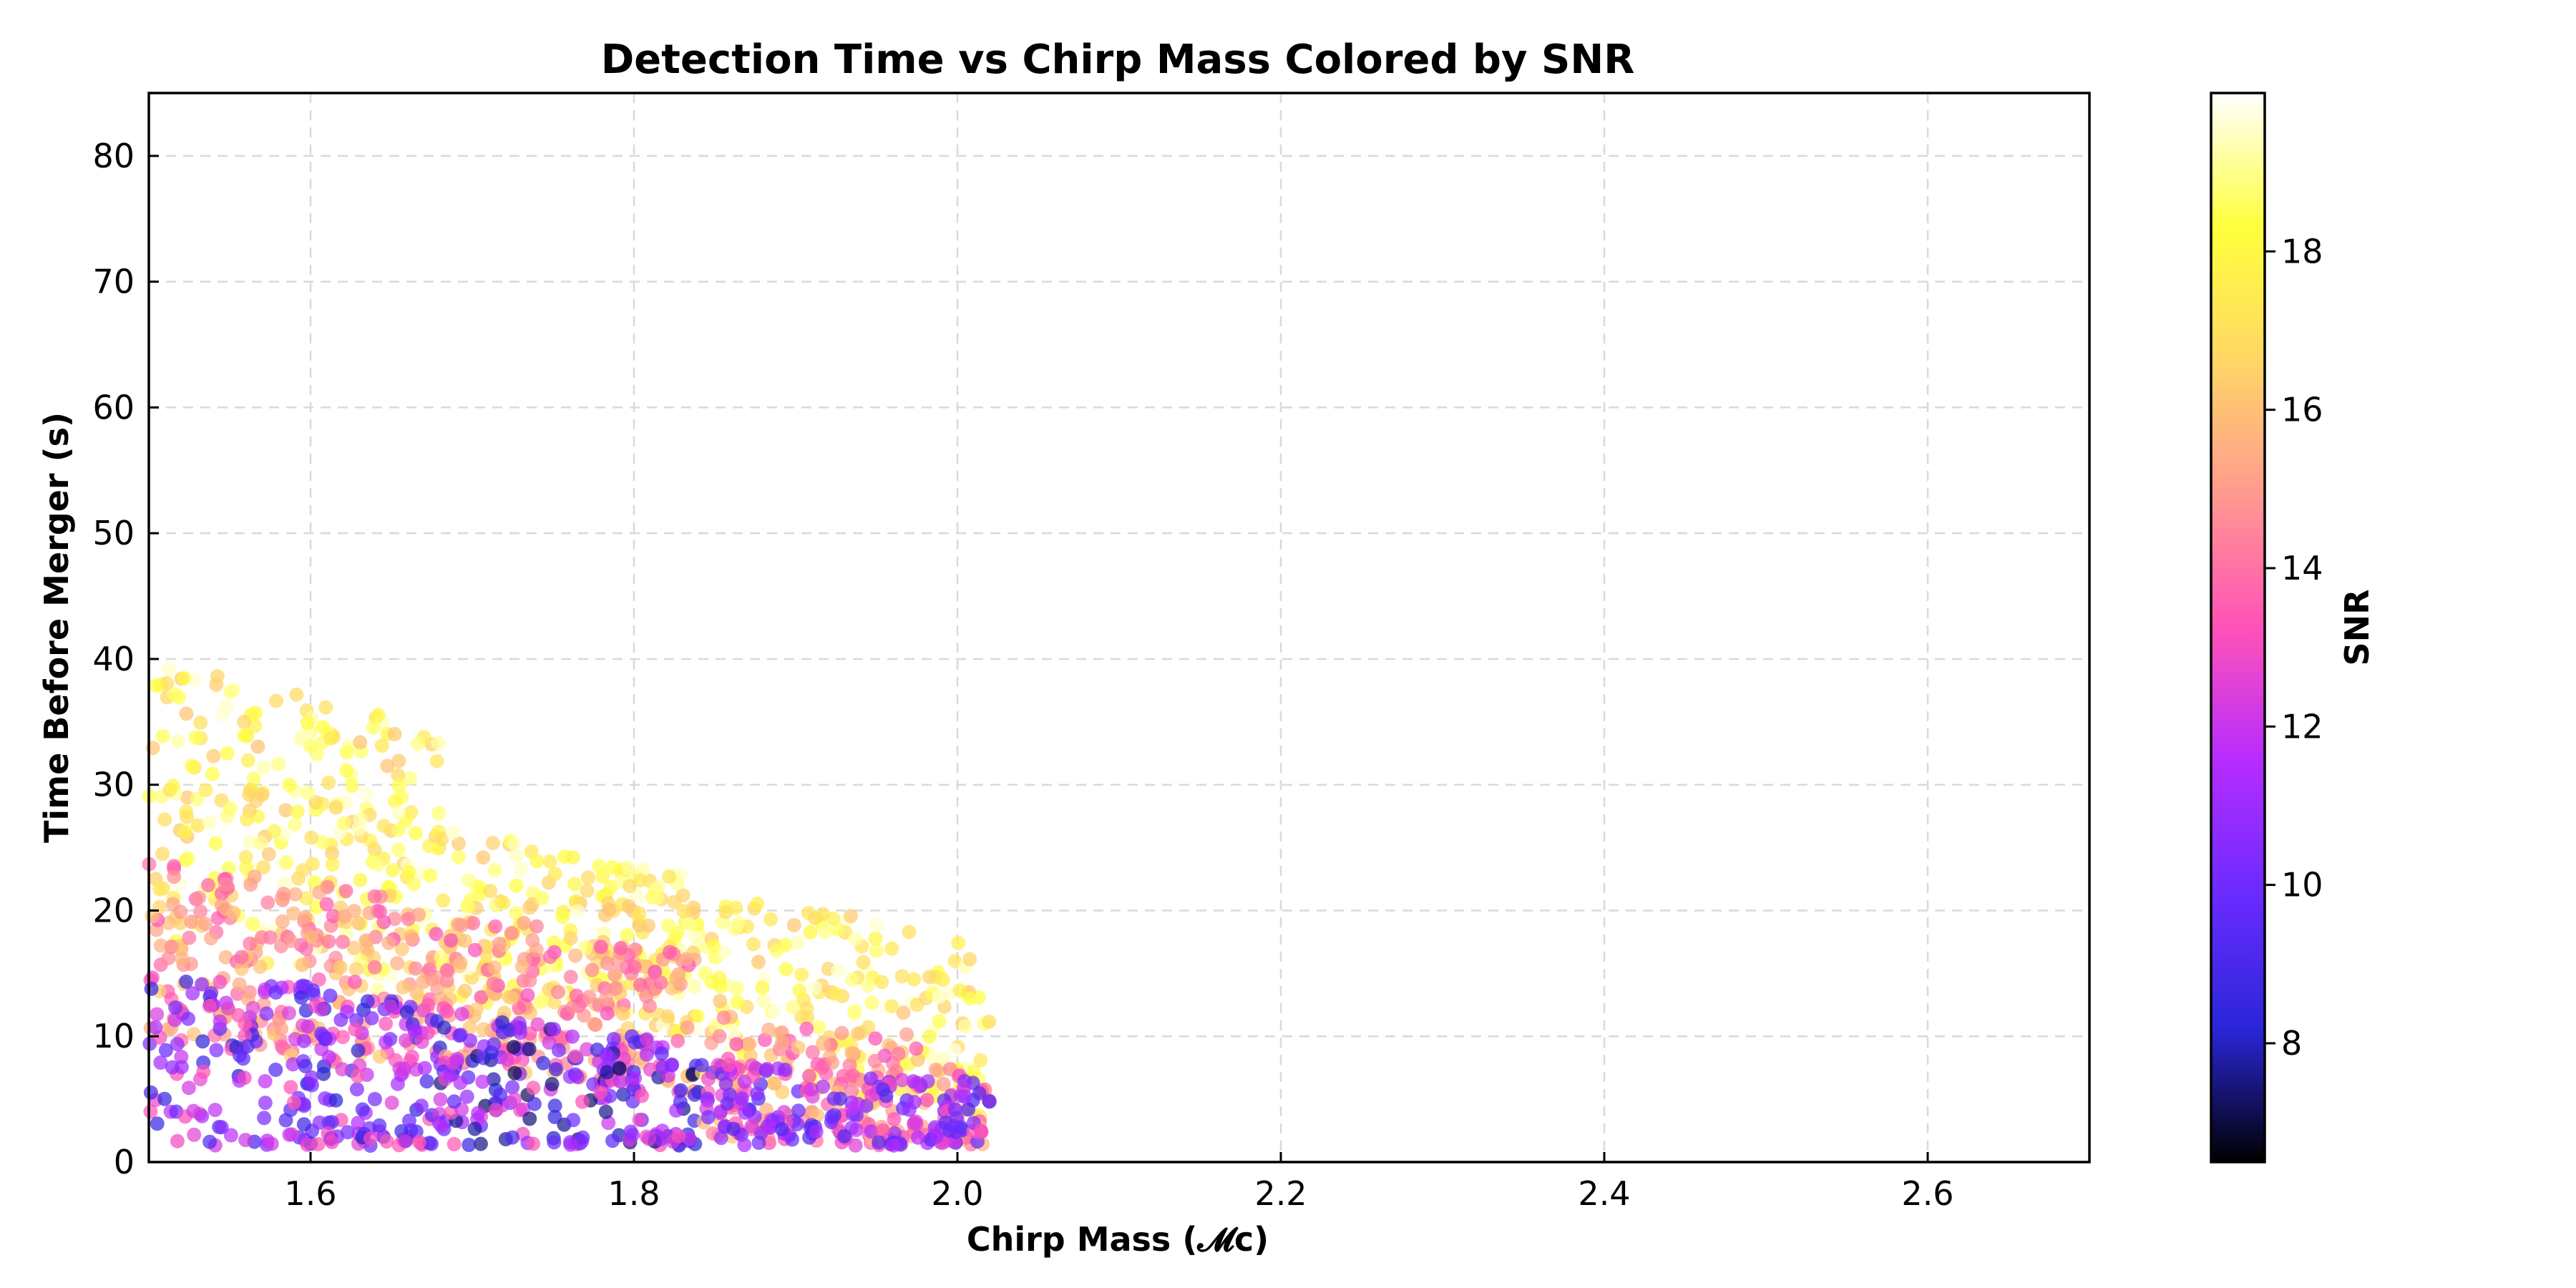 The image size is (2576, 1288). I want to click on scatter-points, so click(569, 907).